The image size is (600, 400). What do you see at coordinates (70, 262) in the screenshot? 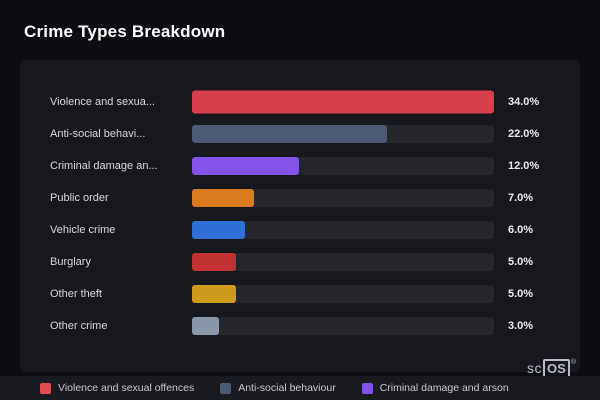
I see `category-label: Burglary` at bounding box center [70, 262].